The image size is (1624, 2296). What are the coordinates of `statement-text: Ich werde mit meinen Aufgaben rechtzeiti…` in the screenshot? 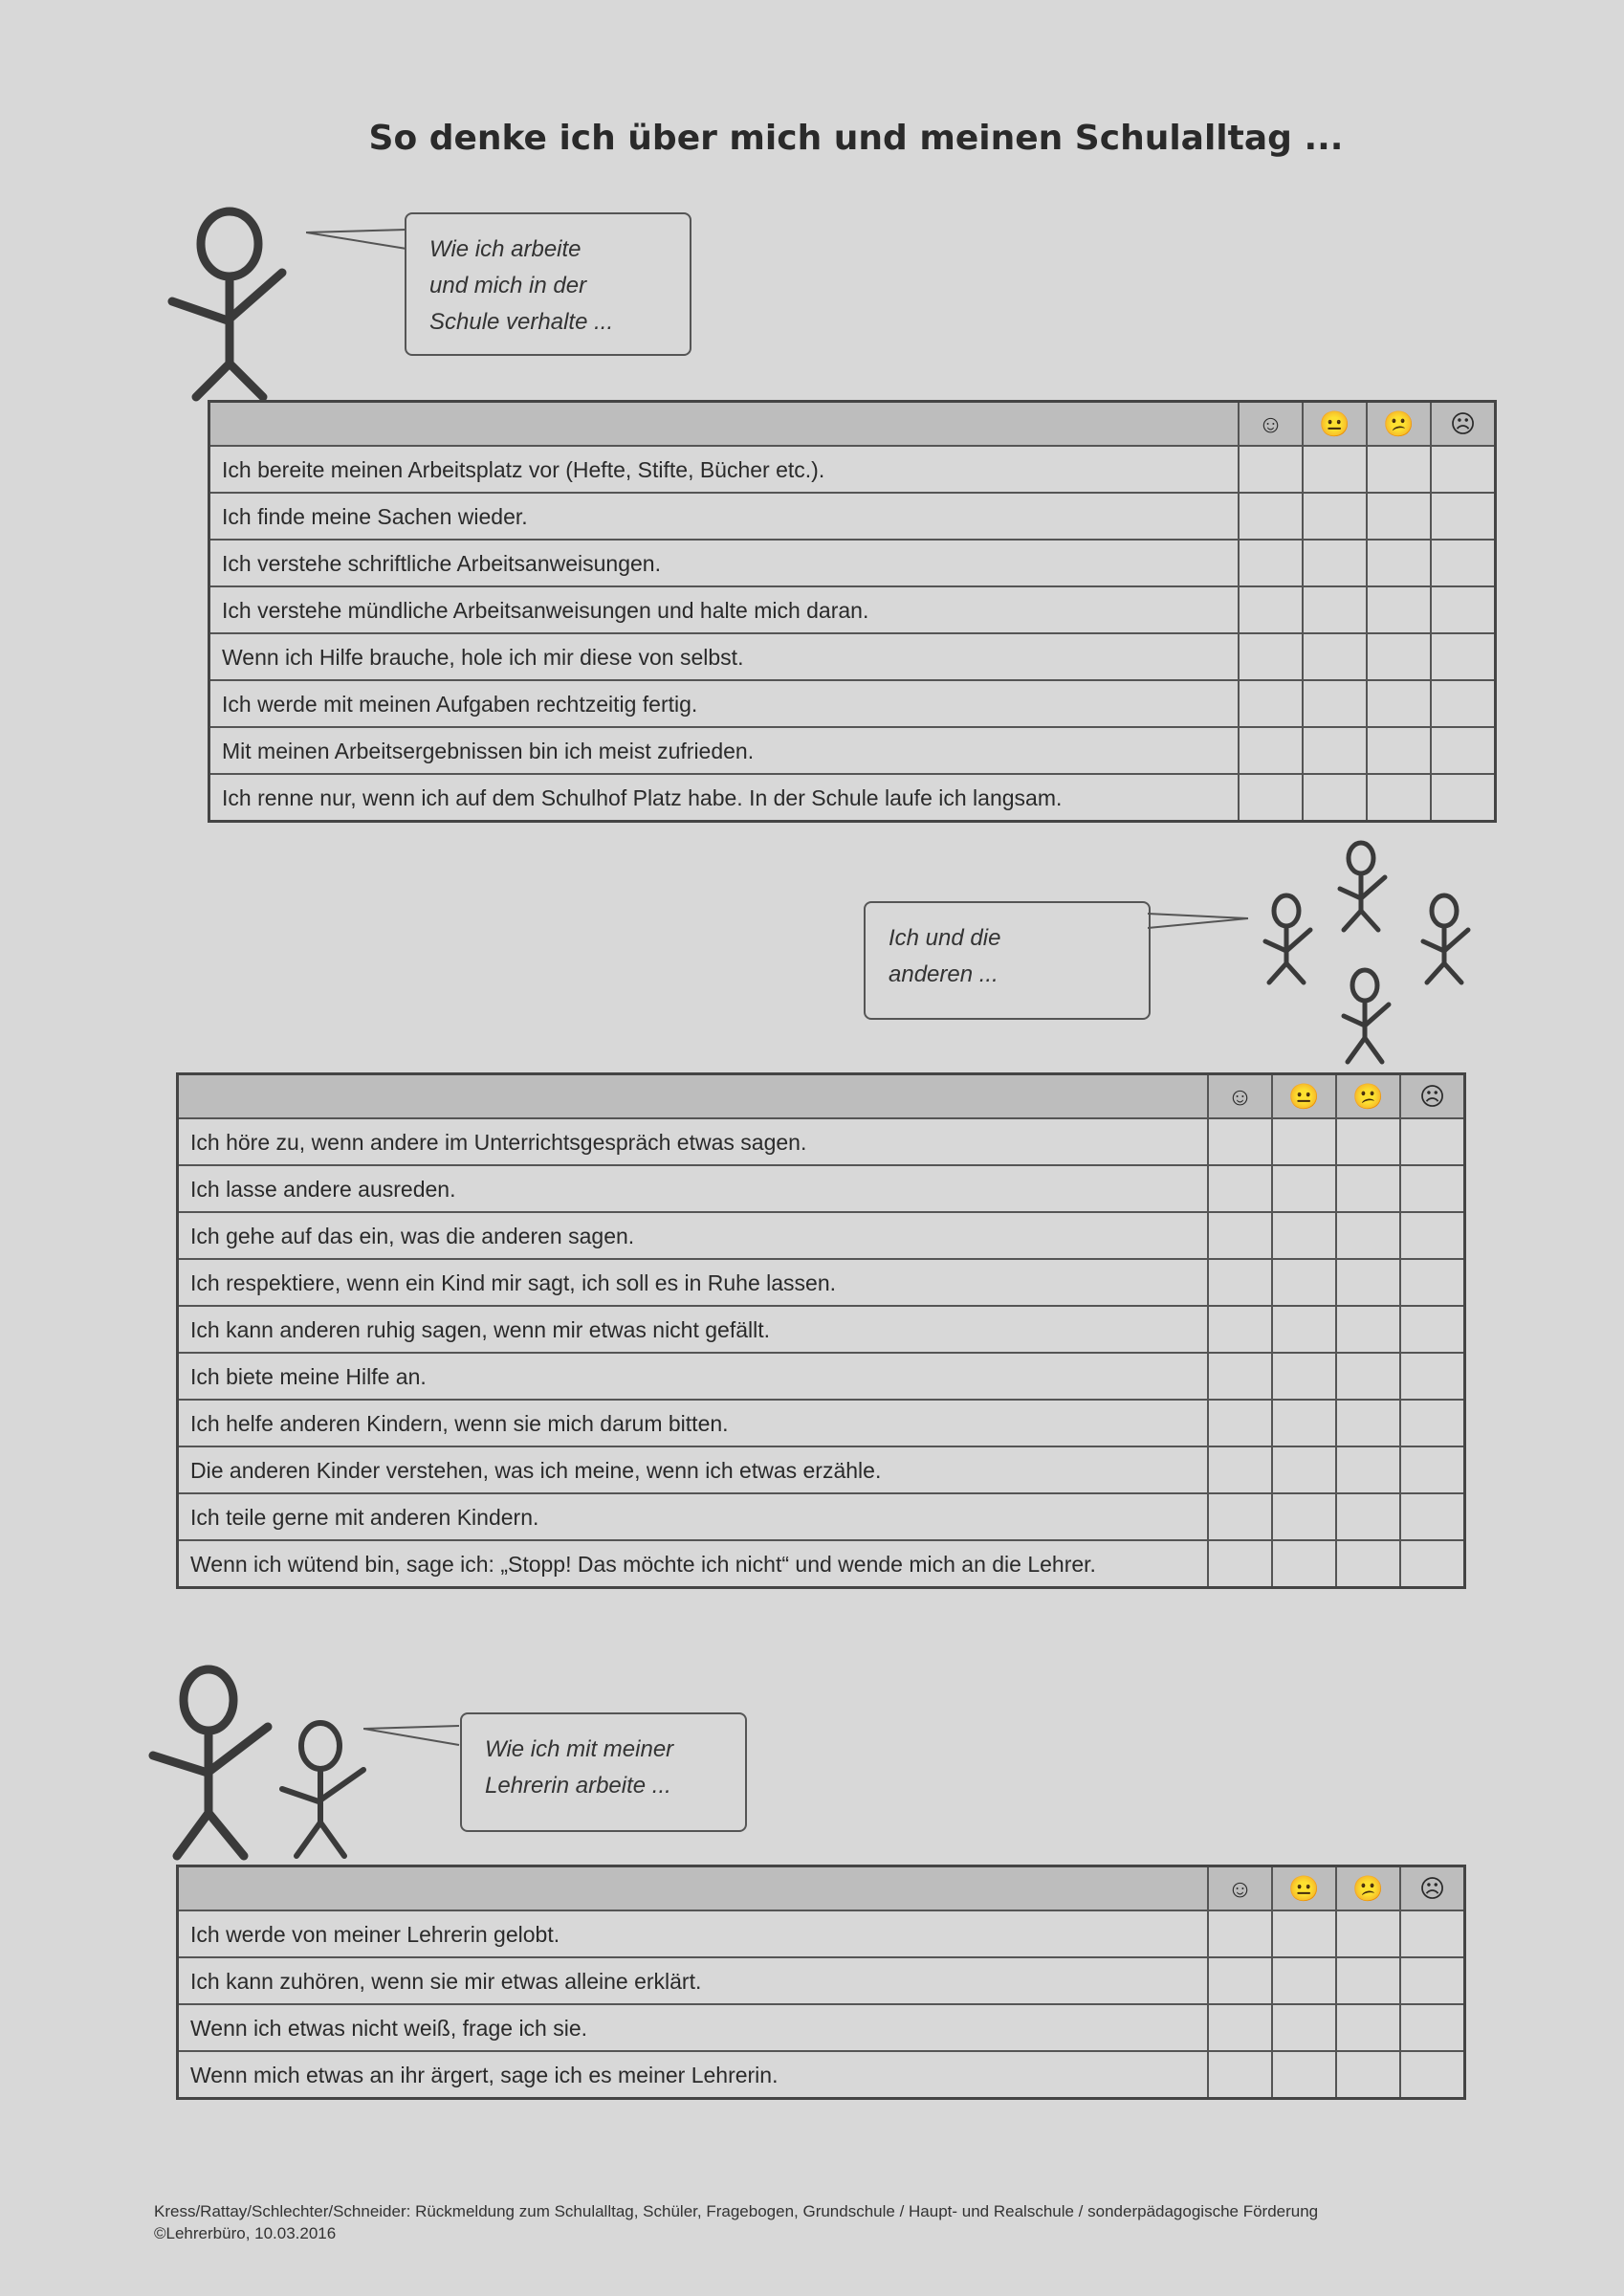 It's located at (724, 703).